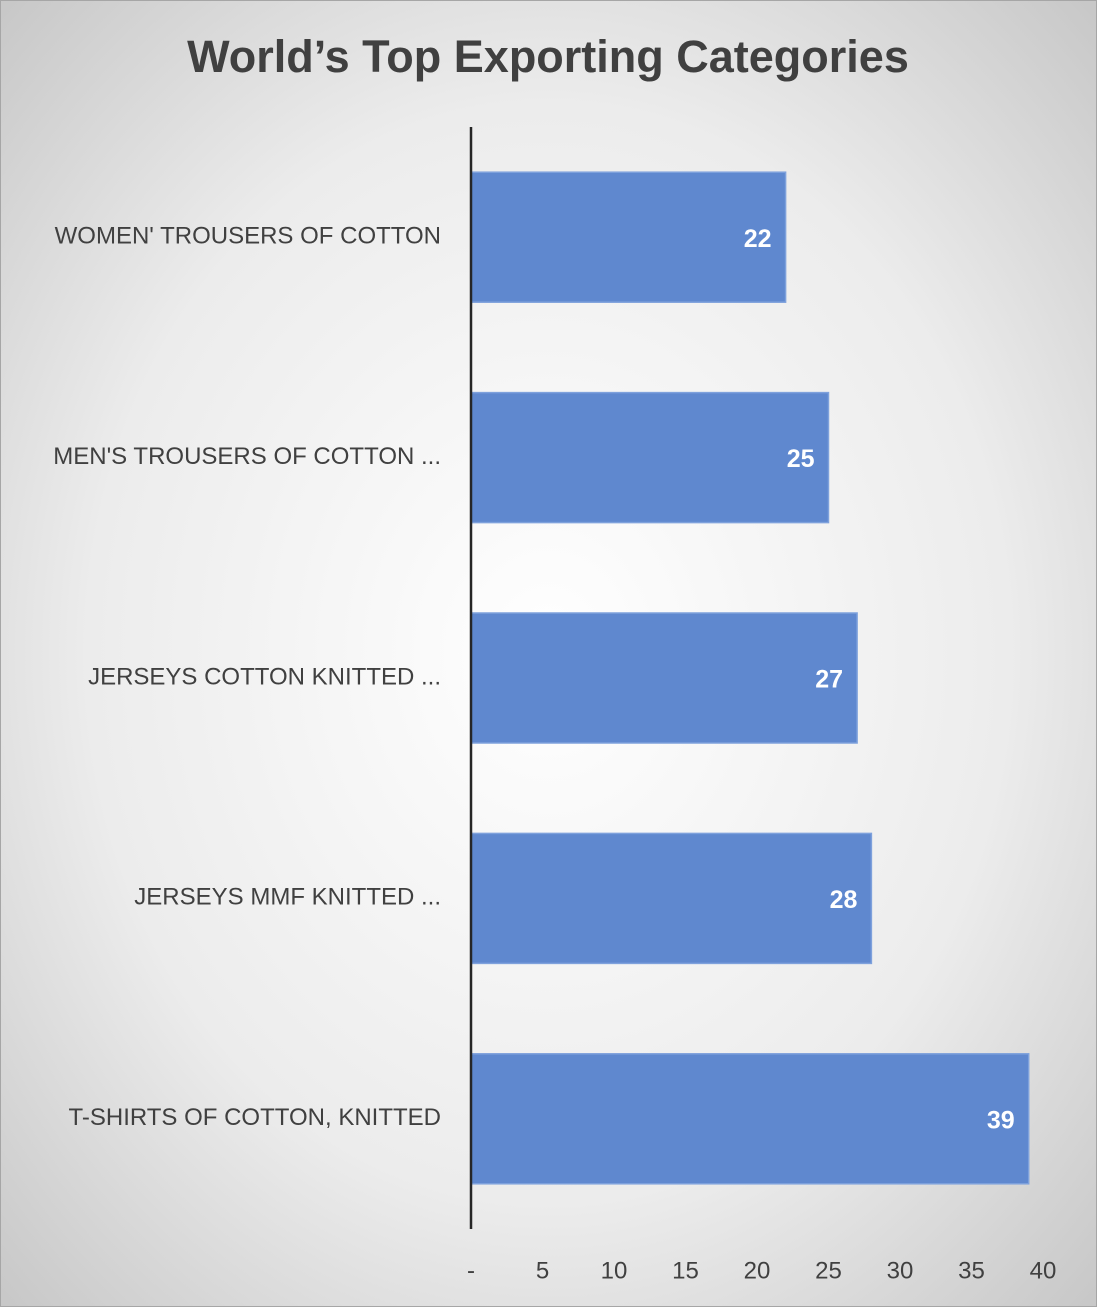  I want to click on x-tick-label: 5, so click(542, 1270).